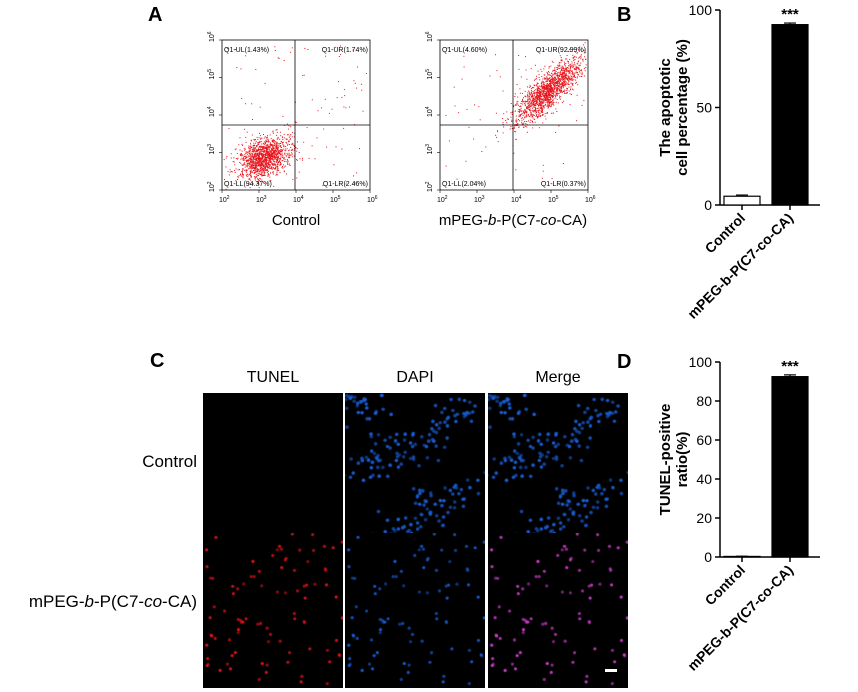 The image size is (858, 692). I want to click on quadrant-ur-label: Q1-UR(92.99%), so click(561, 50).